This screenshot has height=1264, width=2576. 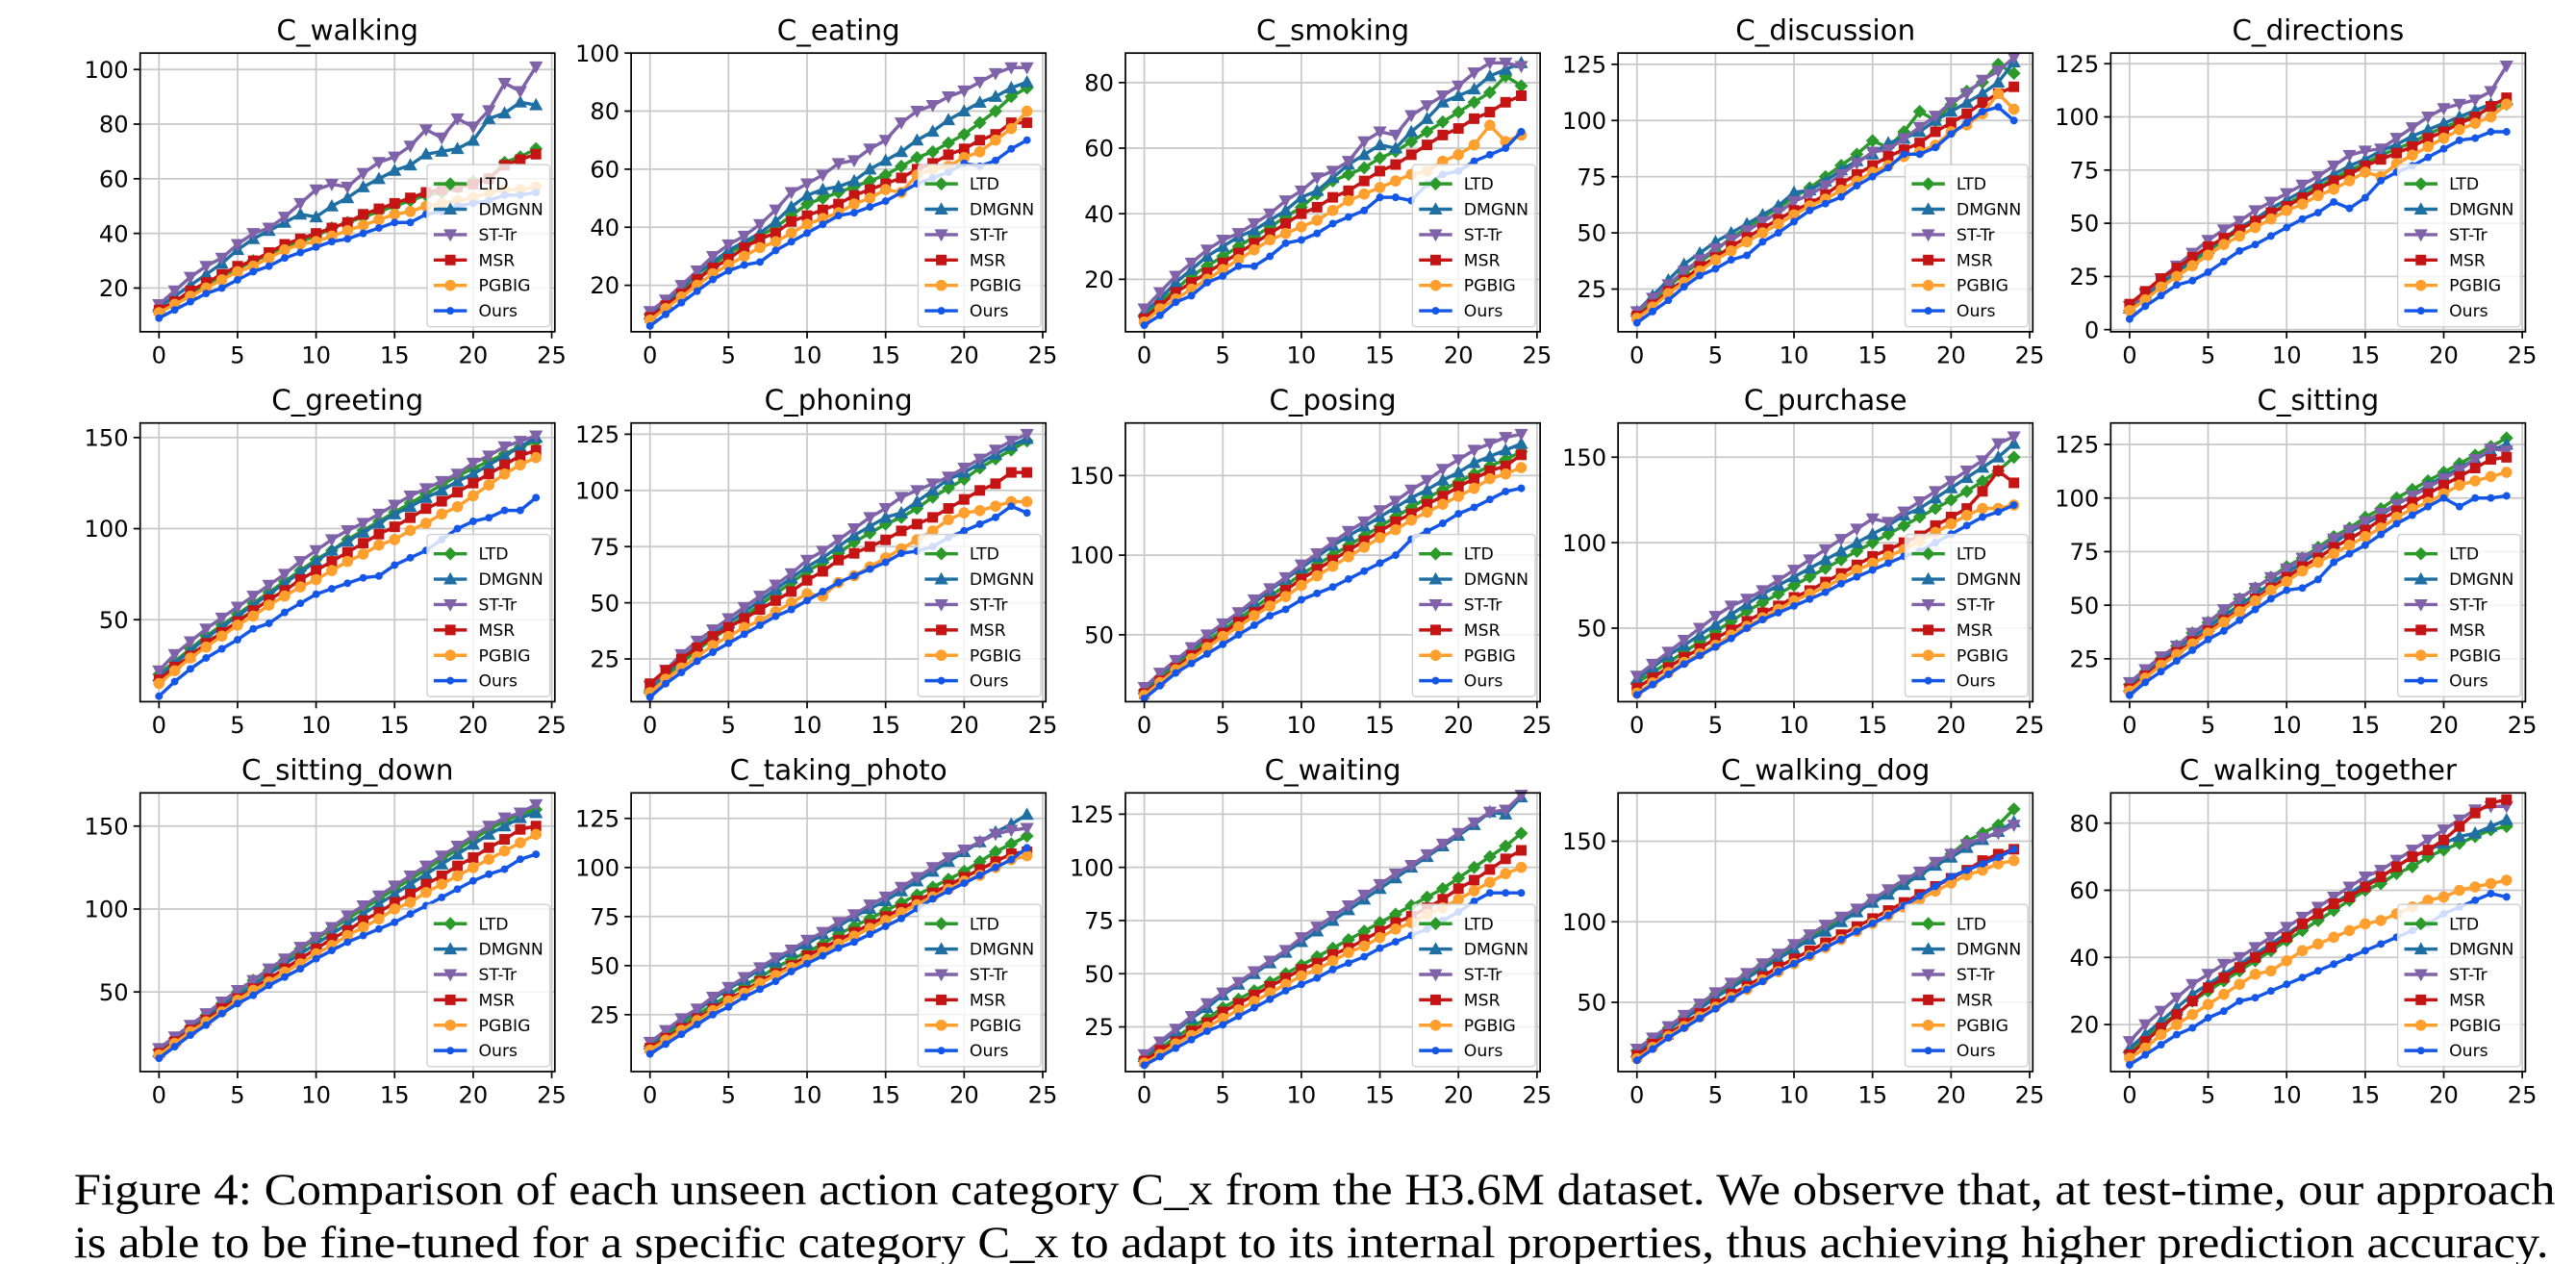 I want to click on x-tick-label: 20, so click(x=474, y=355).